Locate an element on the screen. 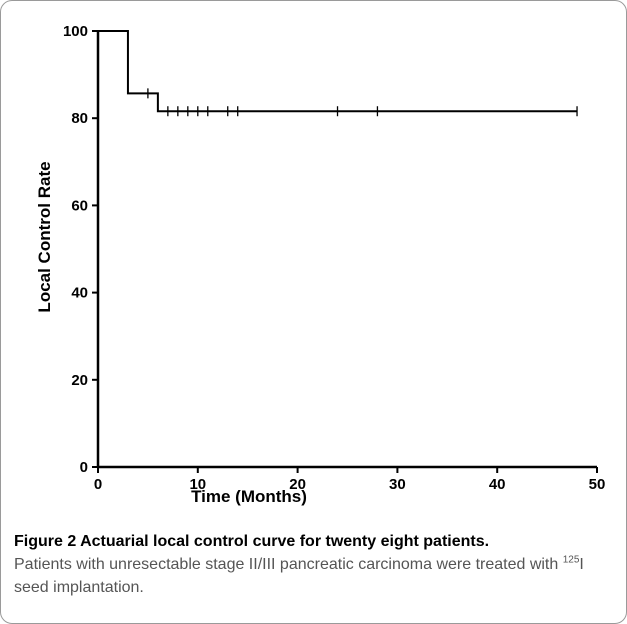 Image resolution: width=627 pixels, height=624 pixels. caption-isotope-superscript: 125 is located at coordinates (571, 560).